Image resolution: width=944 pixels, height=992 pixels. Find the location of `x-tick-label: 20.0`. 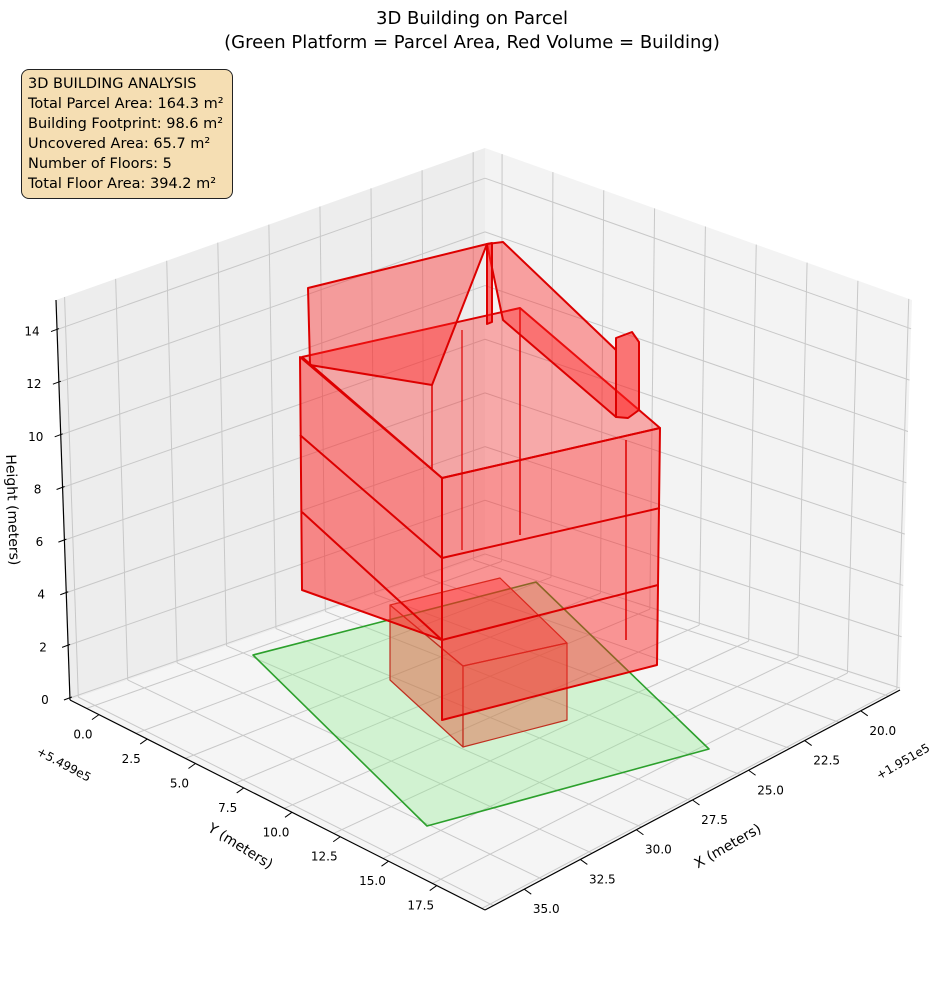

x-tick-label: 20.0 is located at coordinates (882, 731).